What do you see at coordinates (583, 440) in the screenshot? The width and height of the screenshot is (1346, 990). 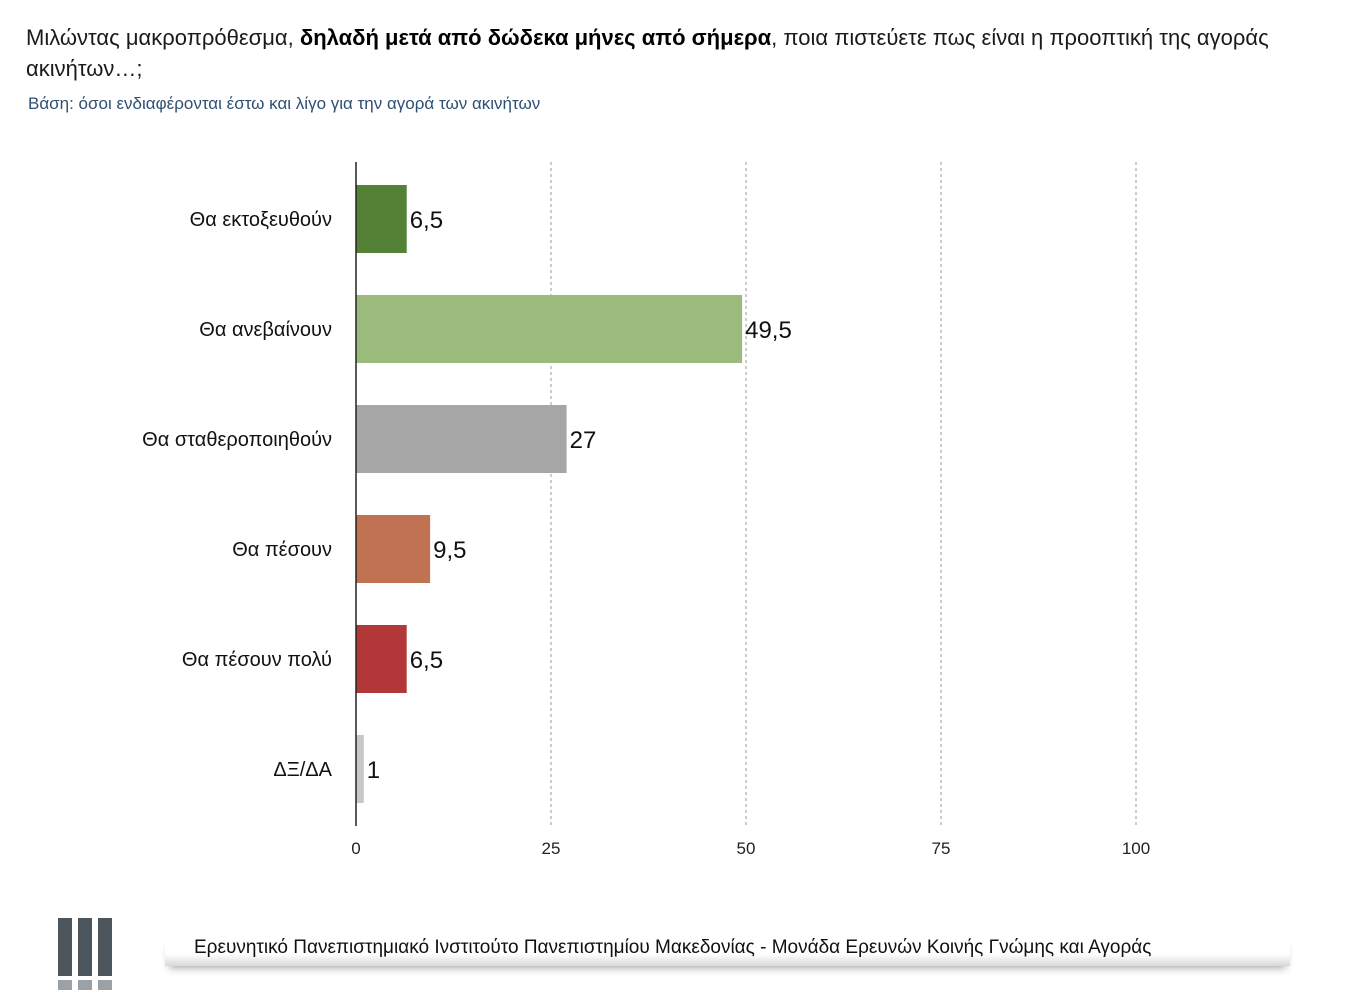 I see `data-label: 27` at bounding box center [583, 440].